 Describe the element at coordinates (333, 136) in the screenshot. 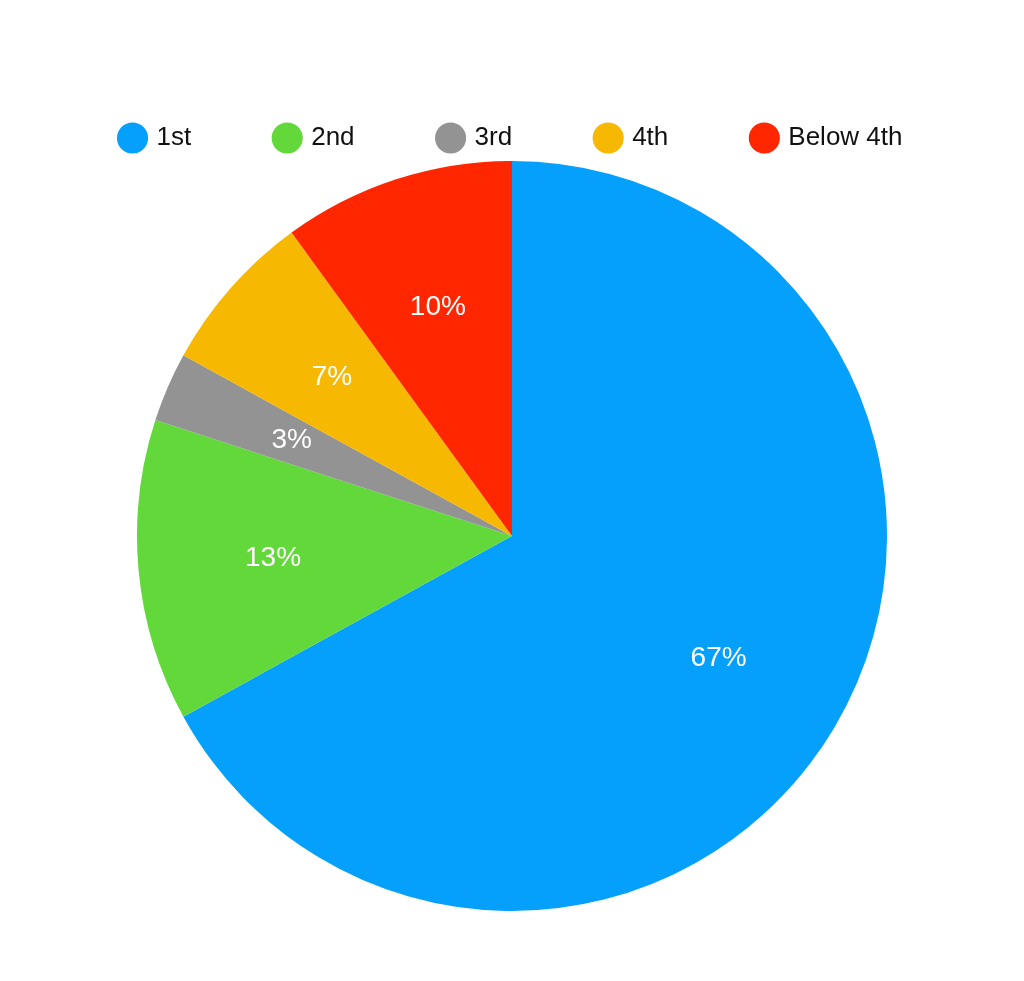

I see `legend-label: 2nd` at that location.